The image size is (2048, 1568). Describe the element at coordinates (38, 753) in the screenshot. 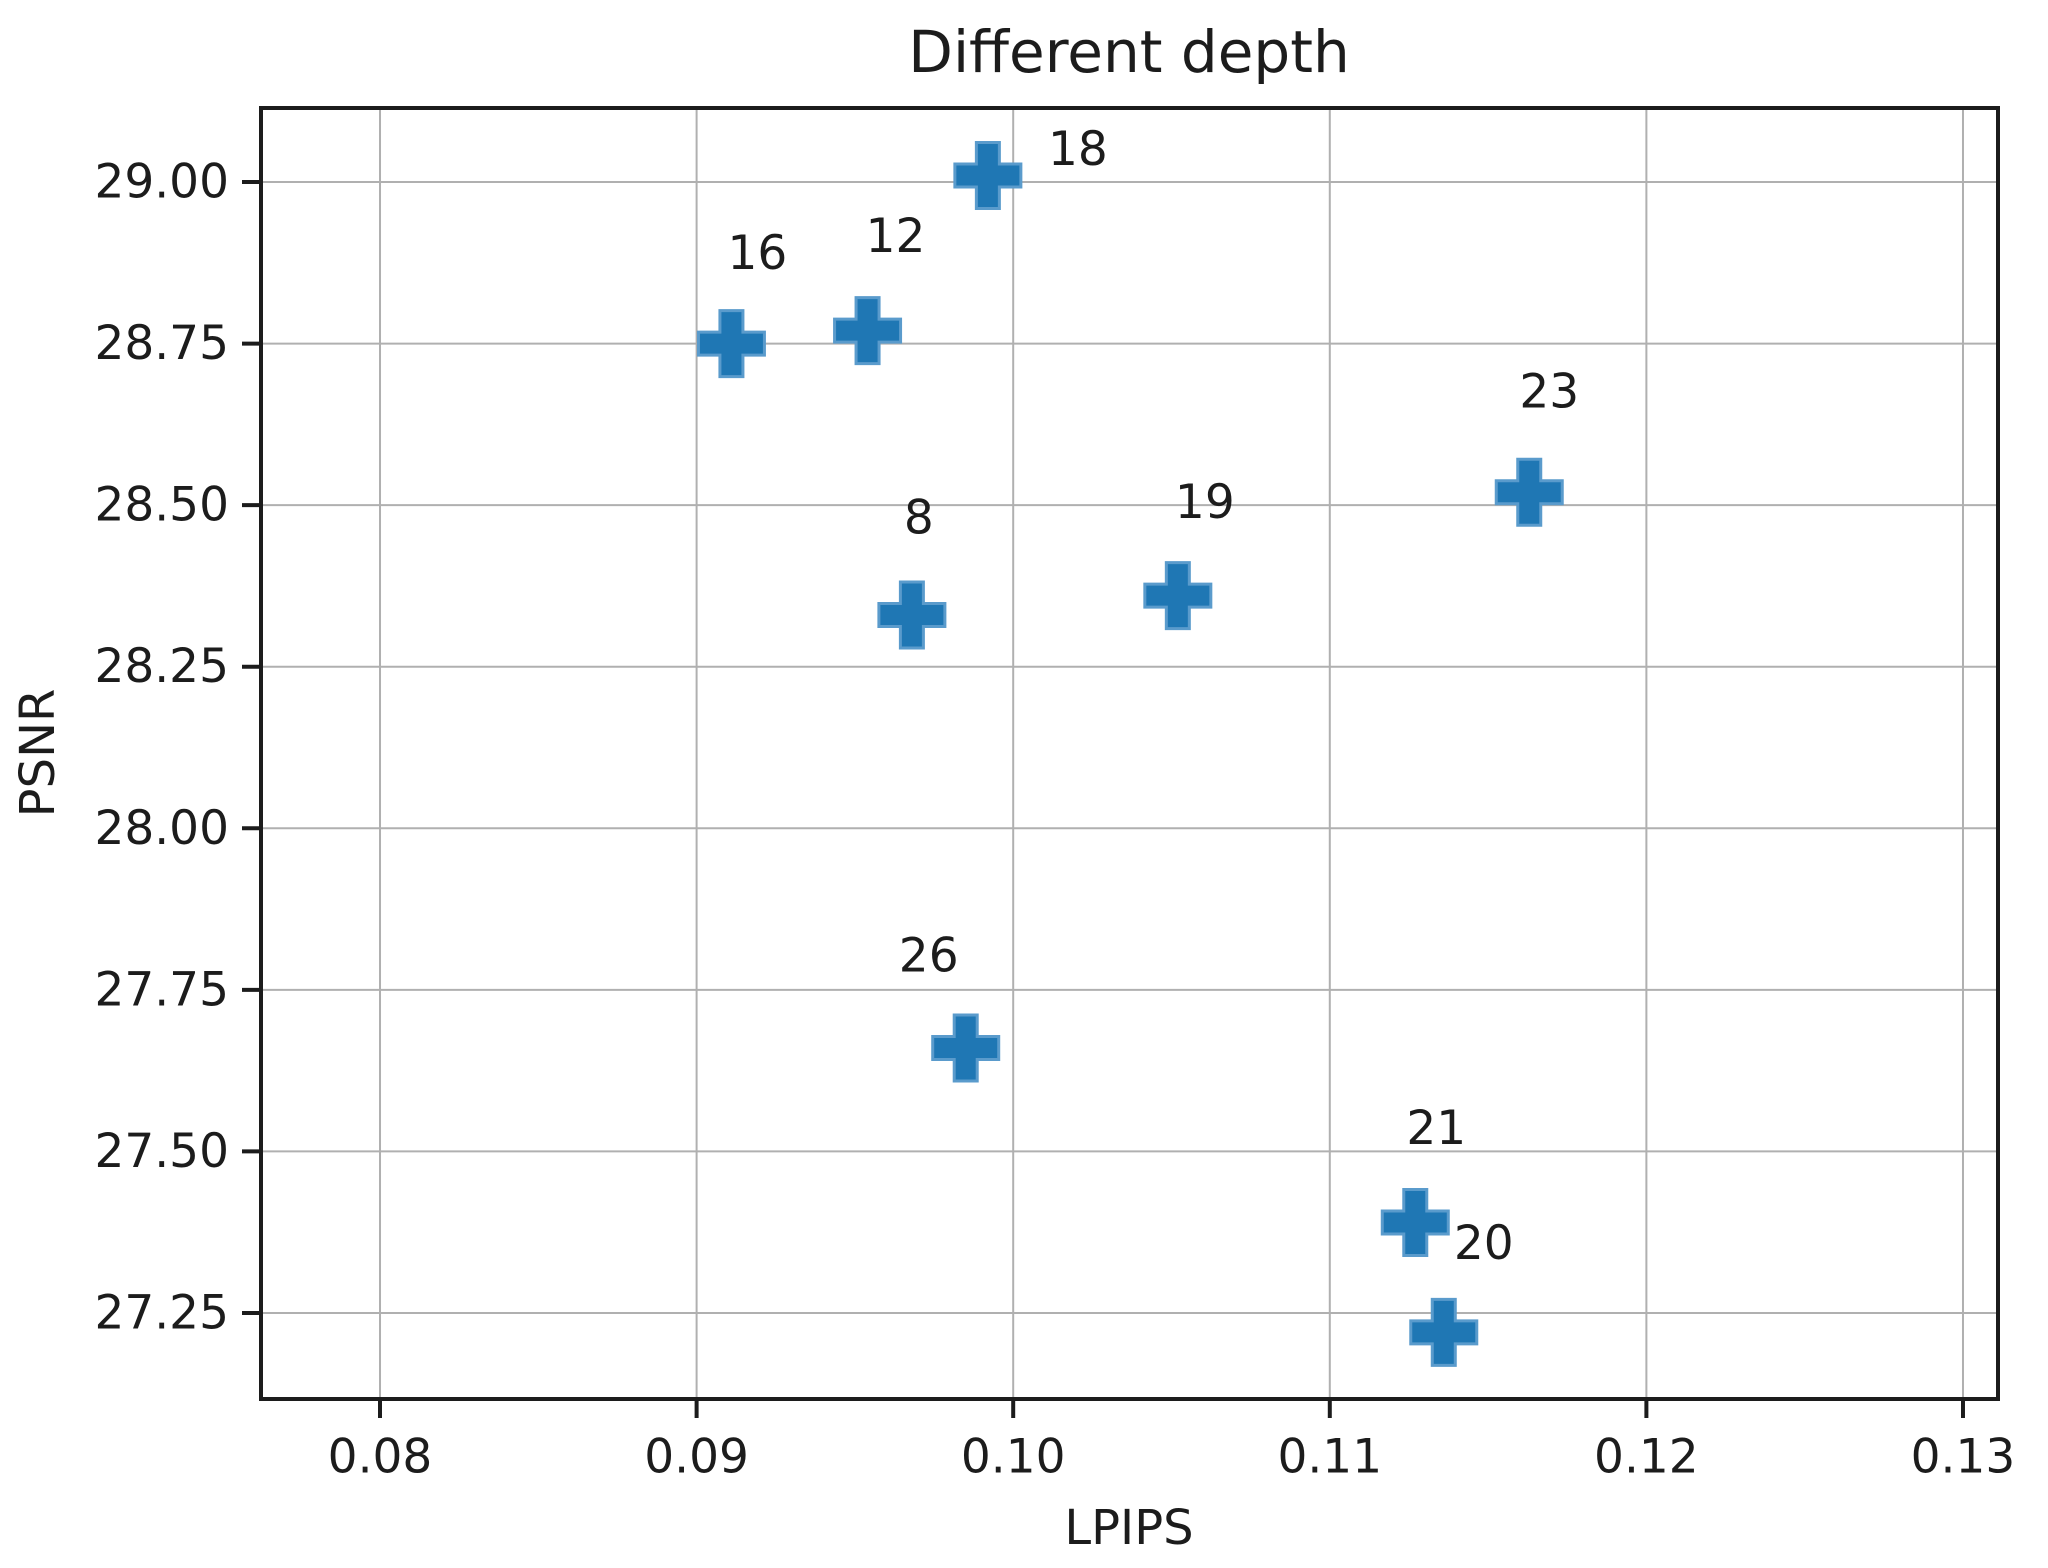

I see `y-axis-label: PSNR` at that location.